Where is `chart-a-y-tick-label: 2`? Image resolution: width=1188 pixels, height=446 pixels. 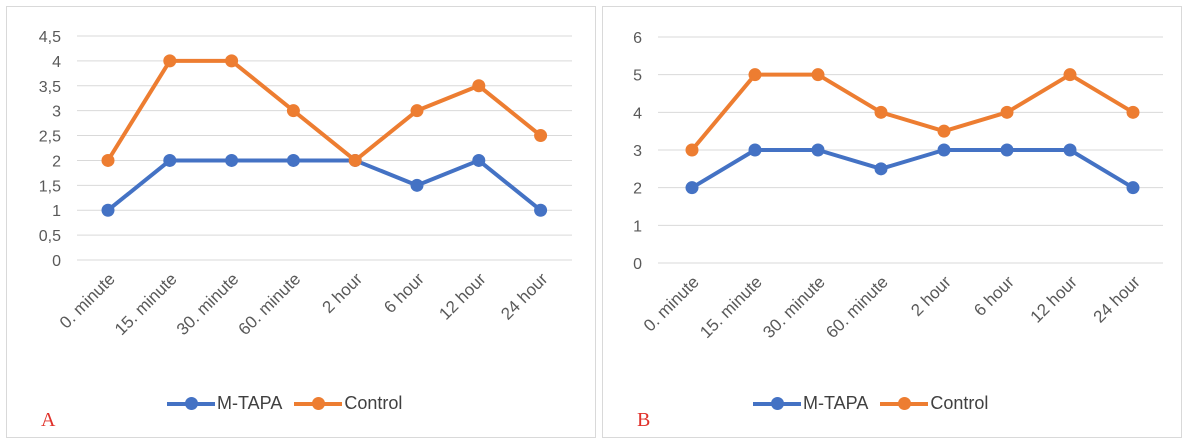 chart-a-y-tick-label: 2 is located at coordinates (56, 161).